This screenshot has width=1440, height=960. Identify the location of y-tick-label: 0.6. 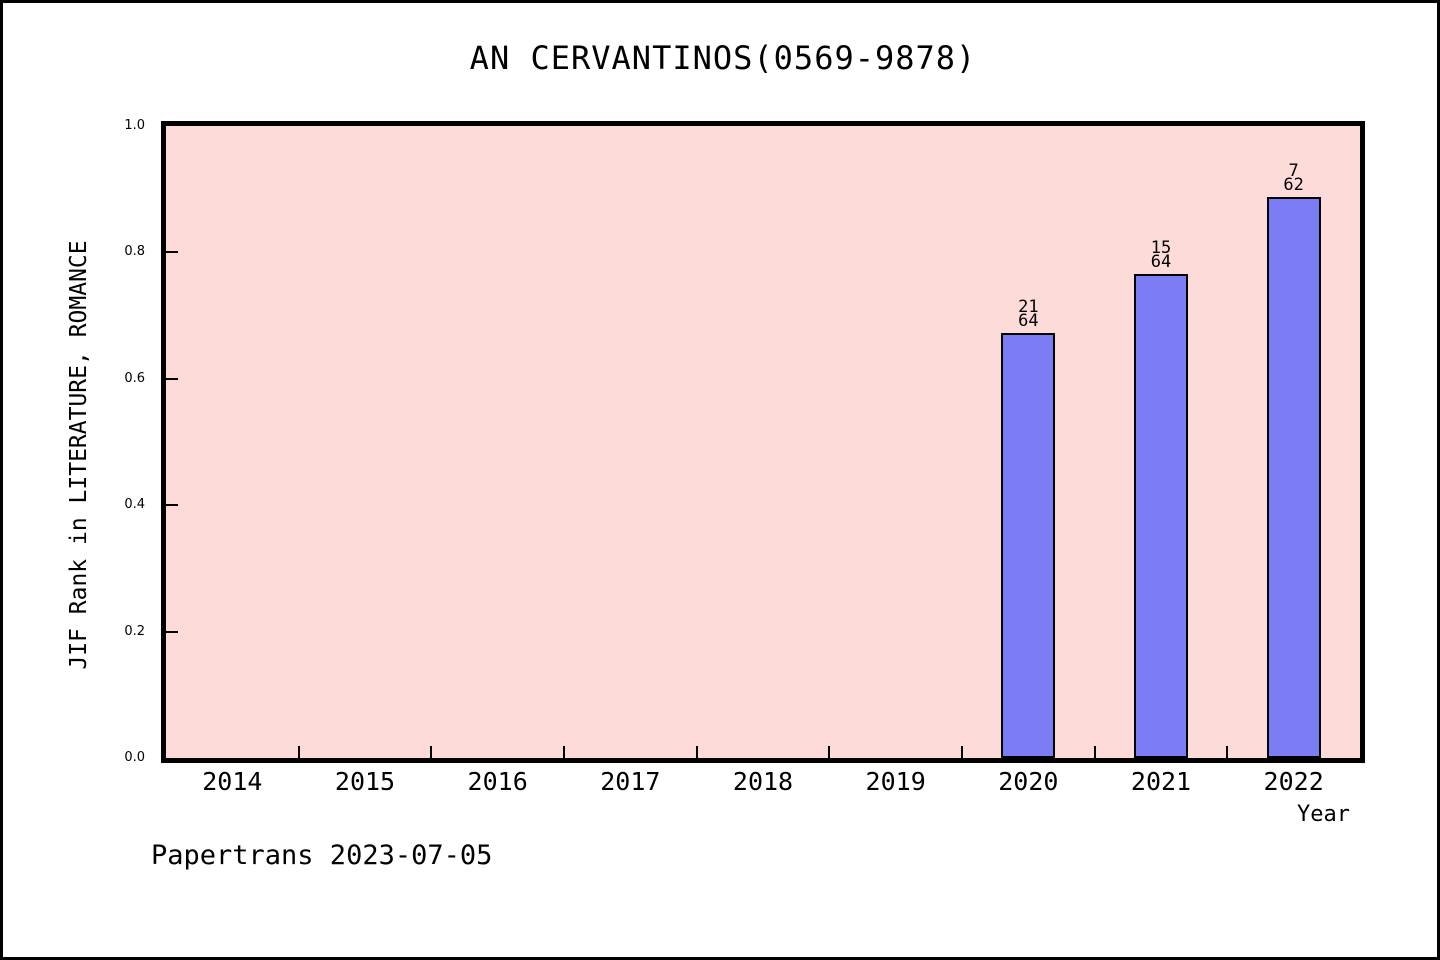
(134, 378).